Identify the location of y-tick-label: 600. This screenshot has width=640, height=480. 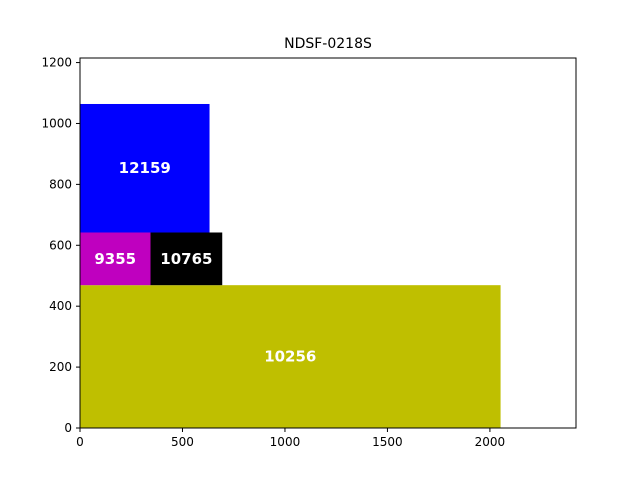
(60, 245).